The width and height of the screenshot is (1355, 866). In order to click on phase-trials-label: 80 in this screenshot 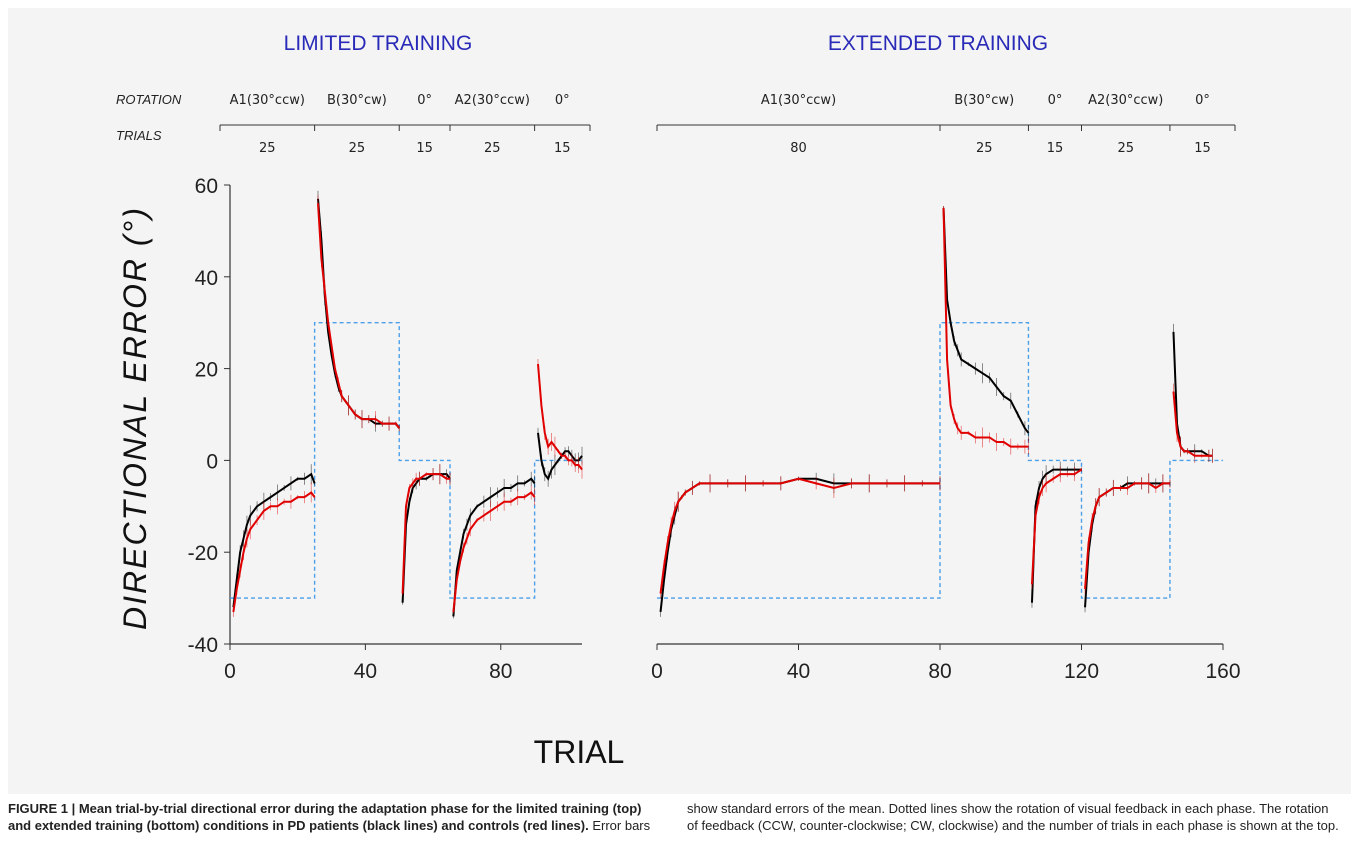, I will do `click(798, 148)`.